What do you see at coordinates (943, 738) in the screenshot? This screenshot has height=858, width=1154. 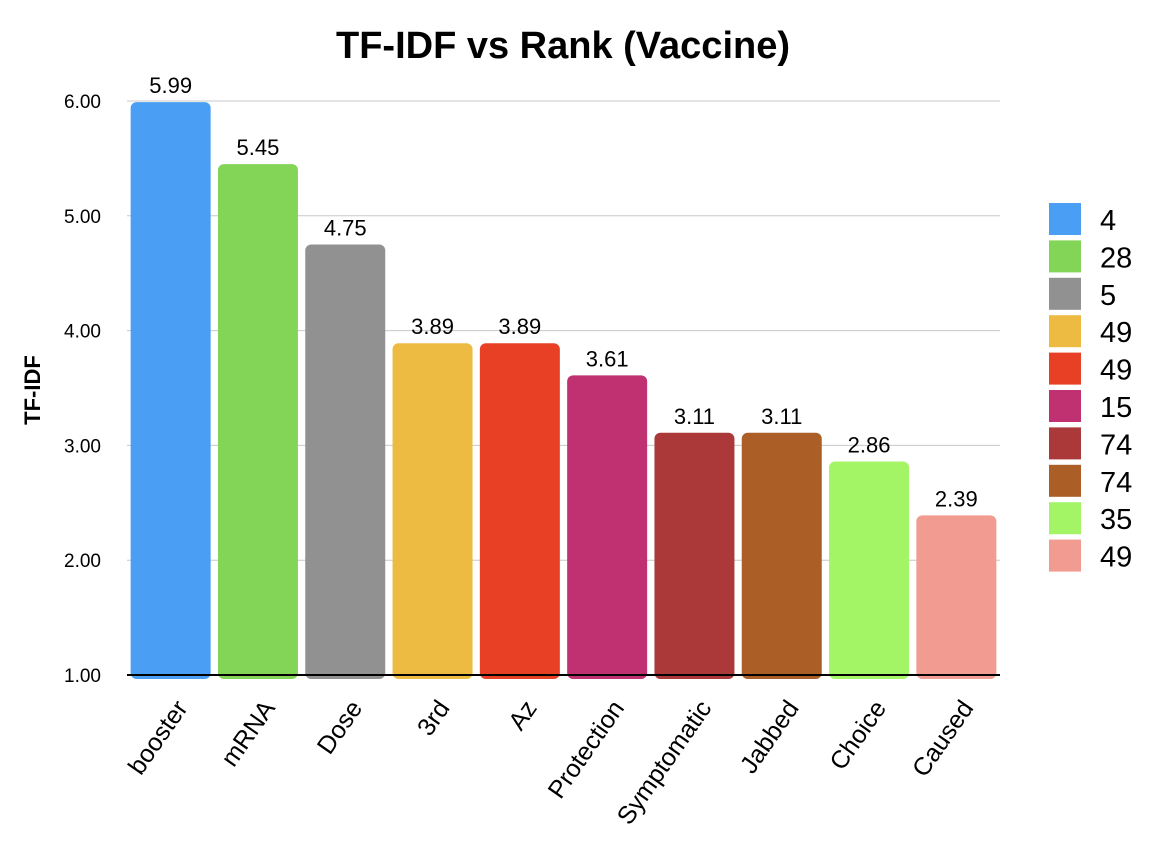 I see `x-tick-label: Caused` at bounding box center [943, 738].